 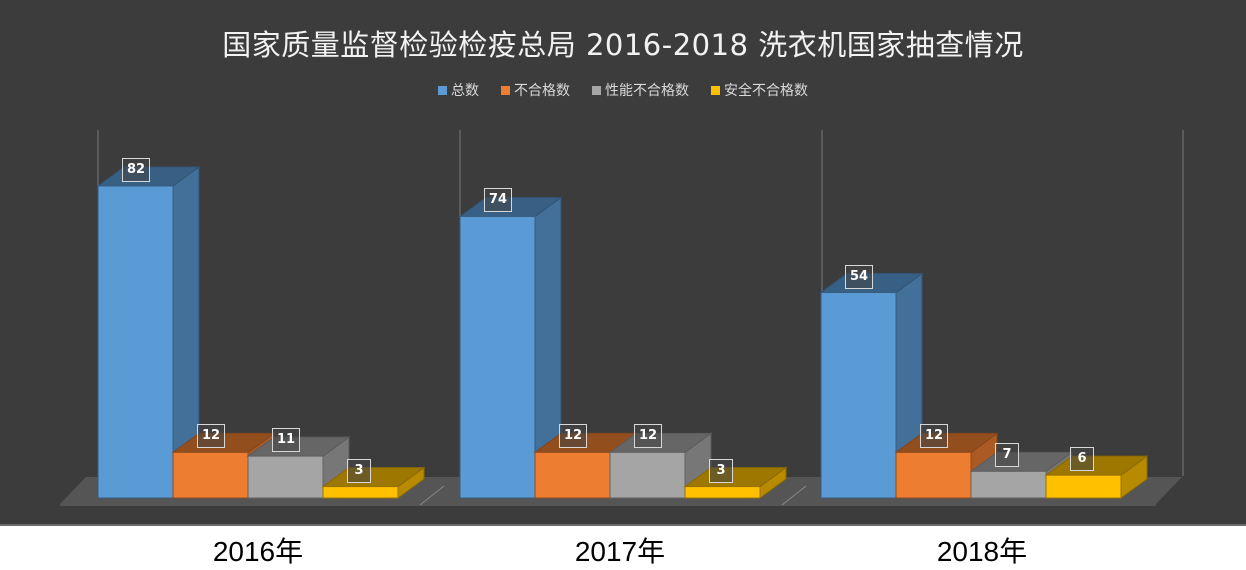 I want to click on chart-title: 国家质量监督检验检疫总局 2016-2018 洗衣机国家抽查情况, so click(x=623, y=45).